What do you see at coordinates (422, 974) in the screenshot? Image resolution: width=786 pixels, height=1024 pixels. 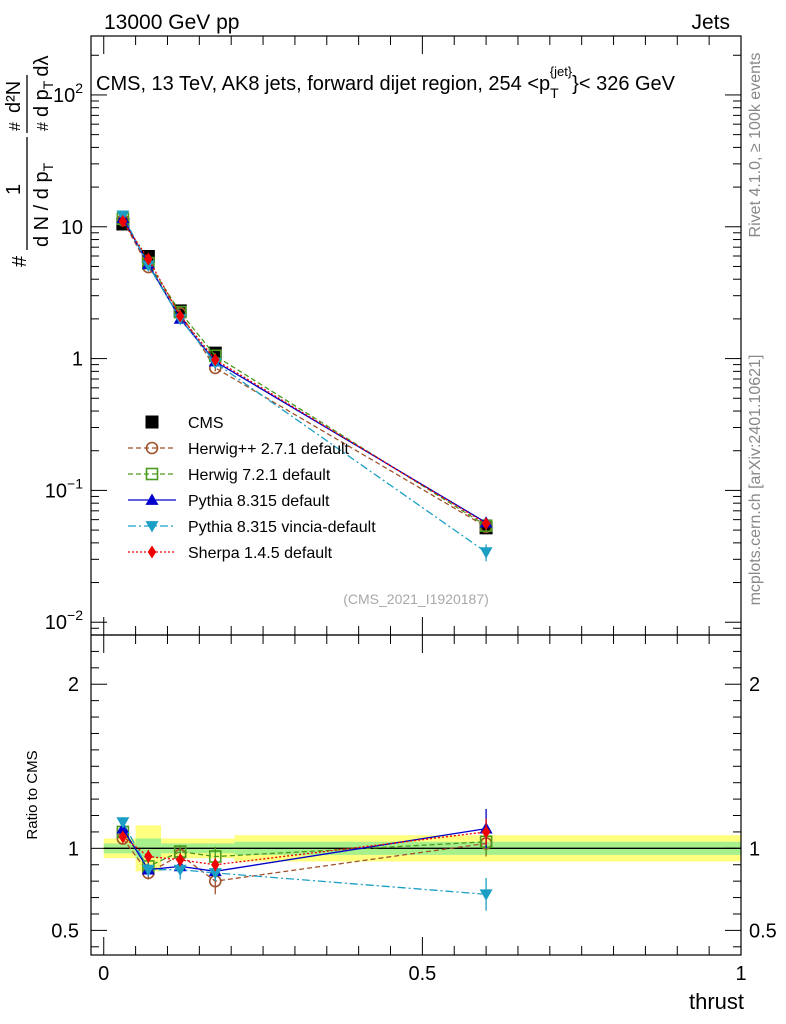 I see `x-tick-label: 0.5` at bounding box center [422, 974].